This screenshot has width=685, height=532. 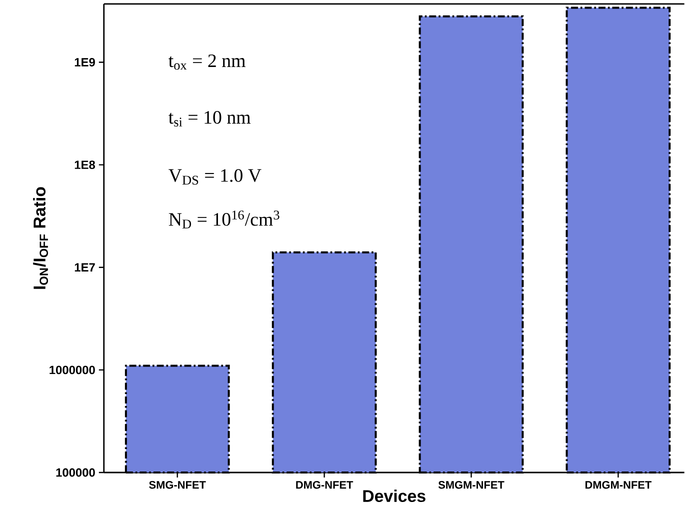 I want to click on y-tick-label: 1E9, so click(x=84, y=62).